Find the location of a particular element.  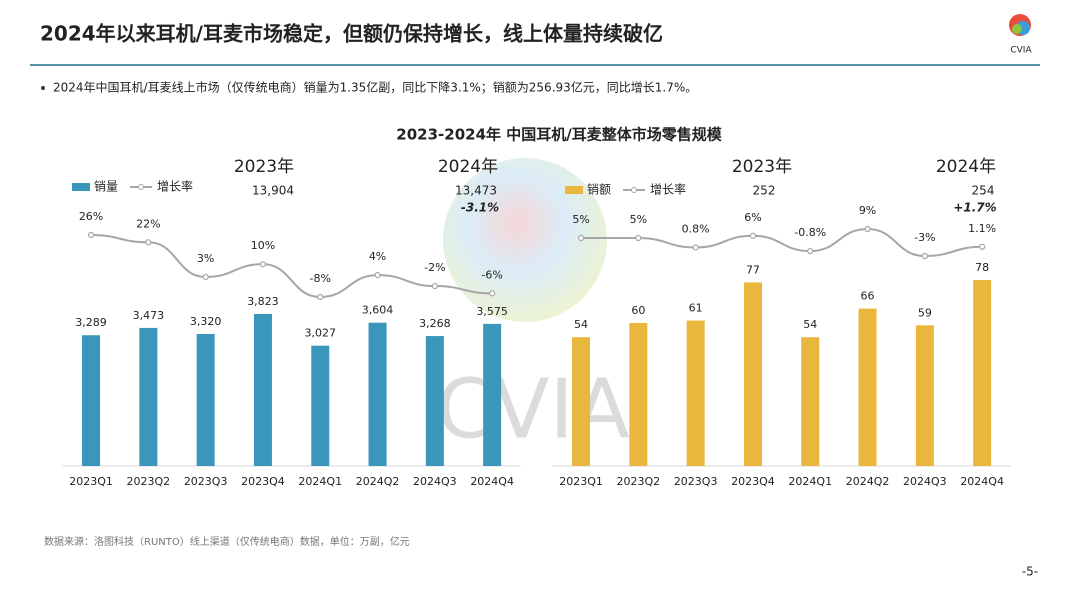

growth-label: -8% is located at coordinates (320, 278).